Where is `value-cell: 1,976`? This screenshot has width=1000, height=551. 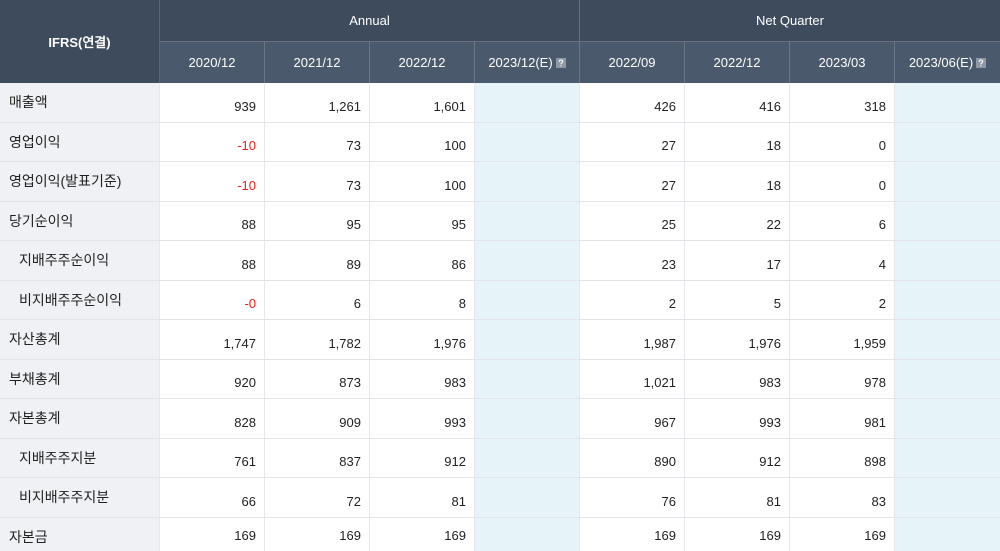 value-cell: 1,976 is located at coordinates (422, 339).